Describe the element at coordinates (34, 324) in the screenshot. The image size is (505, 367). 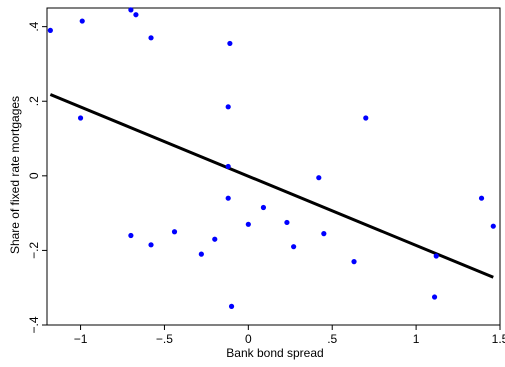
I see `y-tick-label: −.4` at that location.